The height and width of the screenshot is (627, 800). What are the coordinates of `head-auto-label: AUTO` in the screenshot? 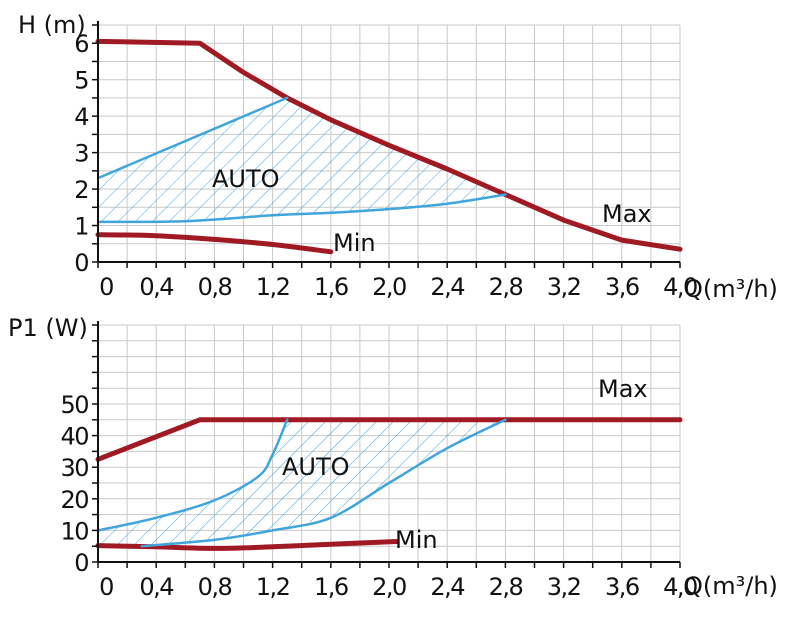 It's located at (246, 179).